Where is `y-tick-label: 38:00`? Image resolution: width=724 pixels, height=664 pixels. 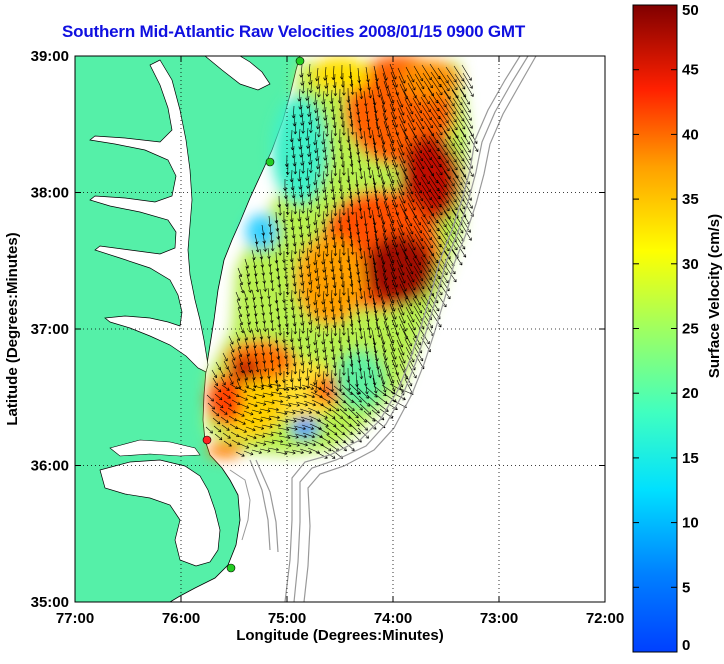 y-tick-label: 38:00 is located at coordinates (50, 193).